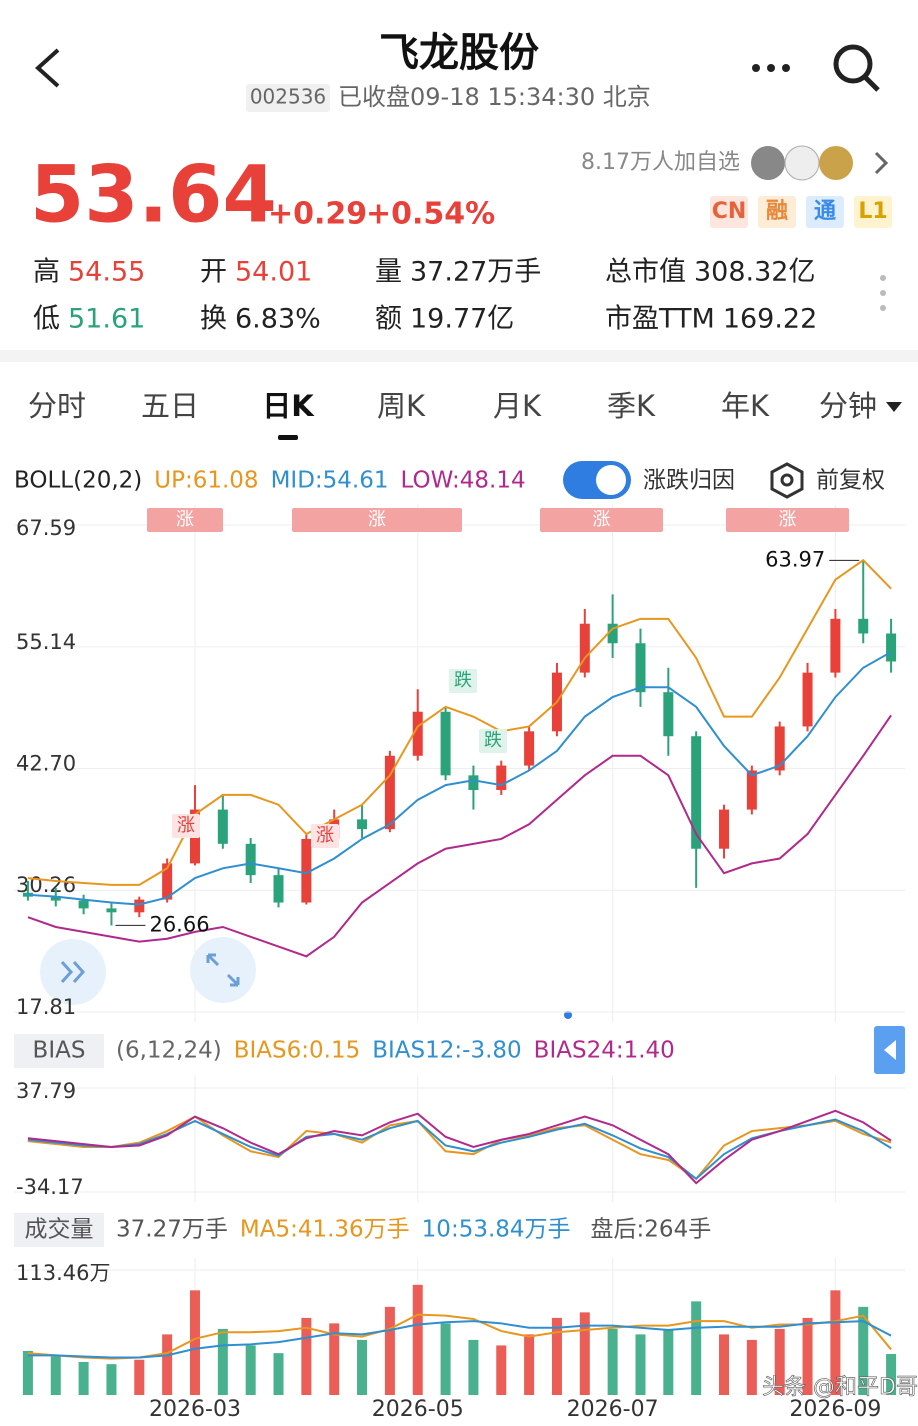  I want to click on stat-value: 54.55, so click(106, 272).